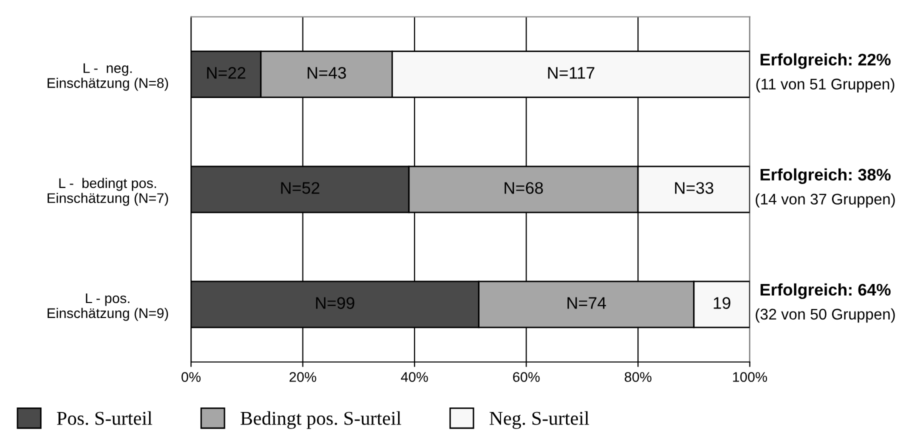  Describe the element at coordinates (540, 420) in the screenshot. I see `legend-label: Neg. S-urteil` at that location.